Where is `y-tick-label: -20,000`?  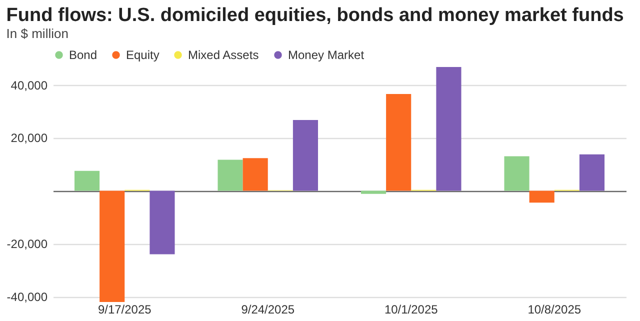
y-tick-label: -20,000 is located at coordinates (27, 244).